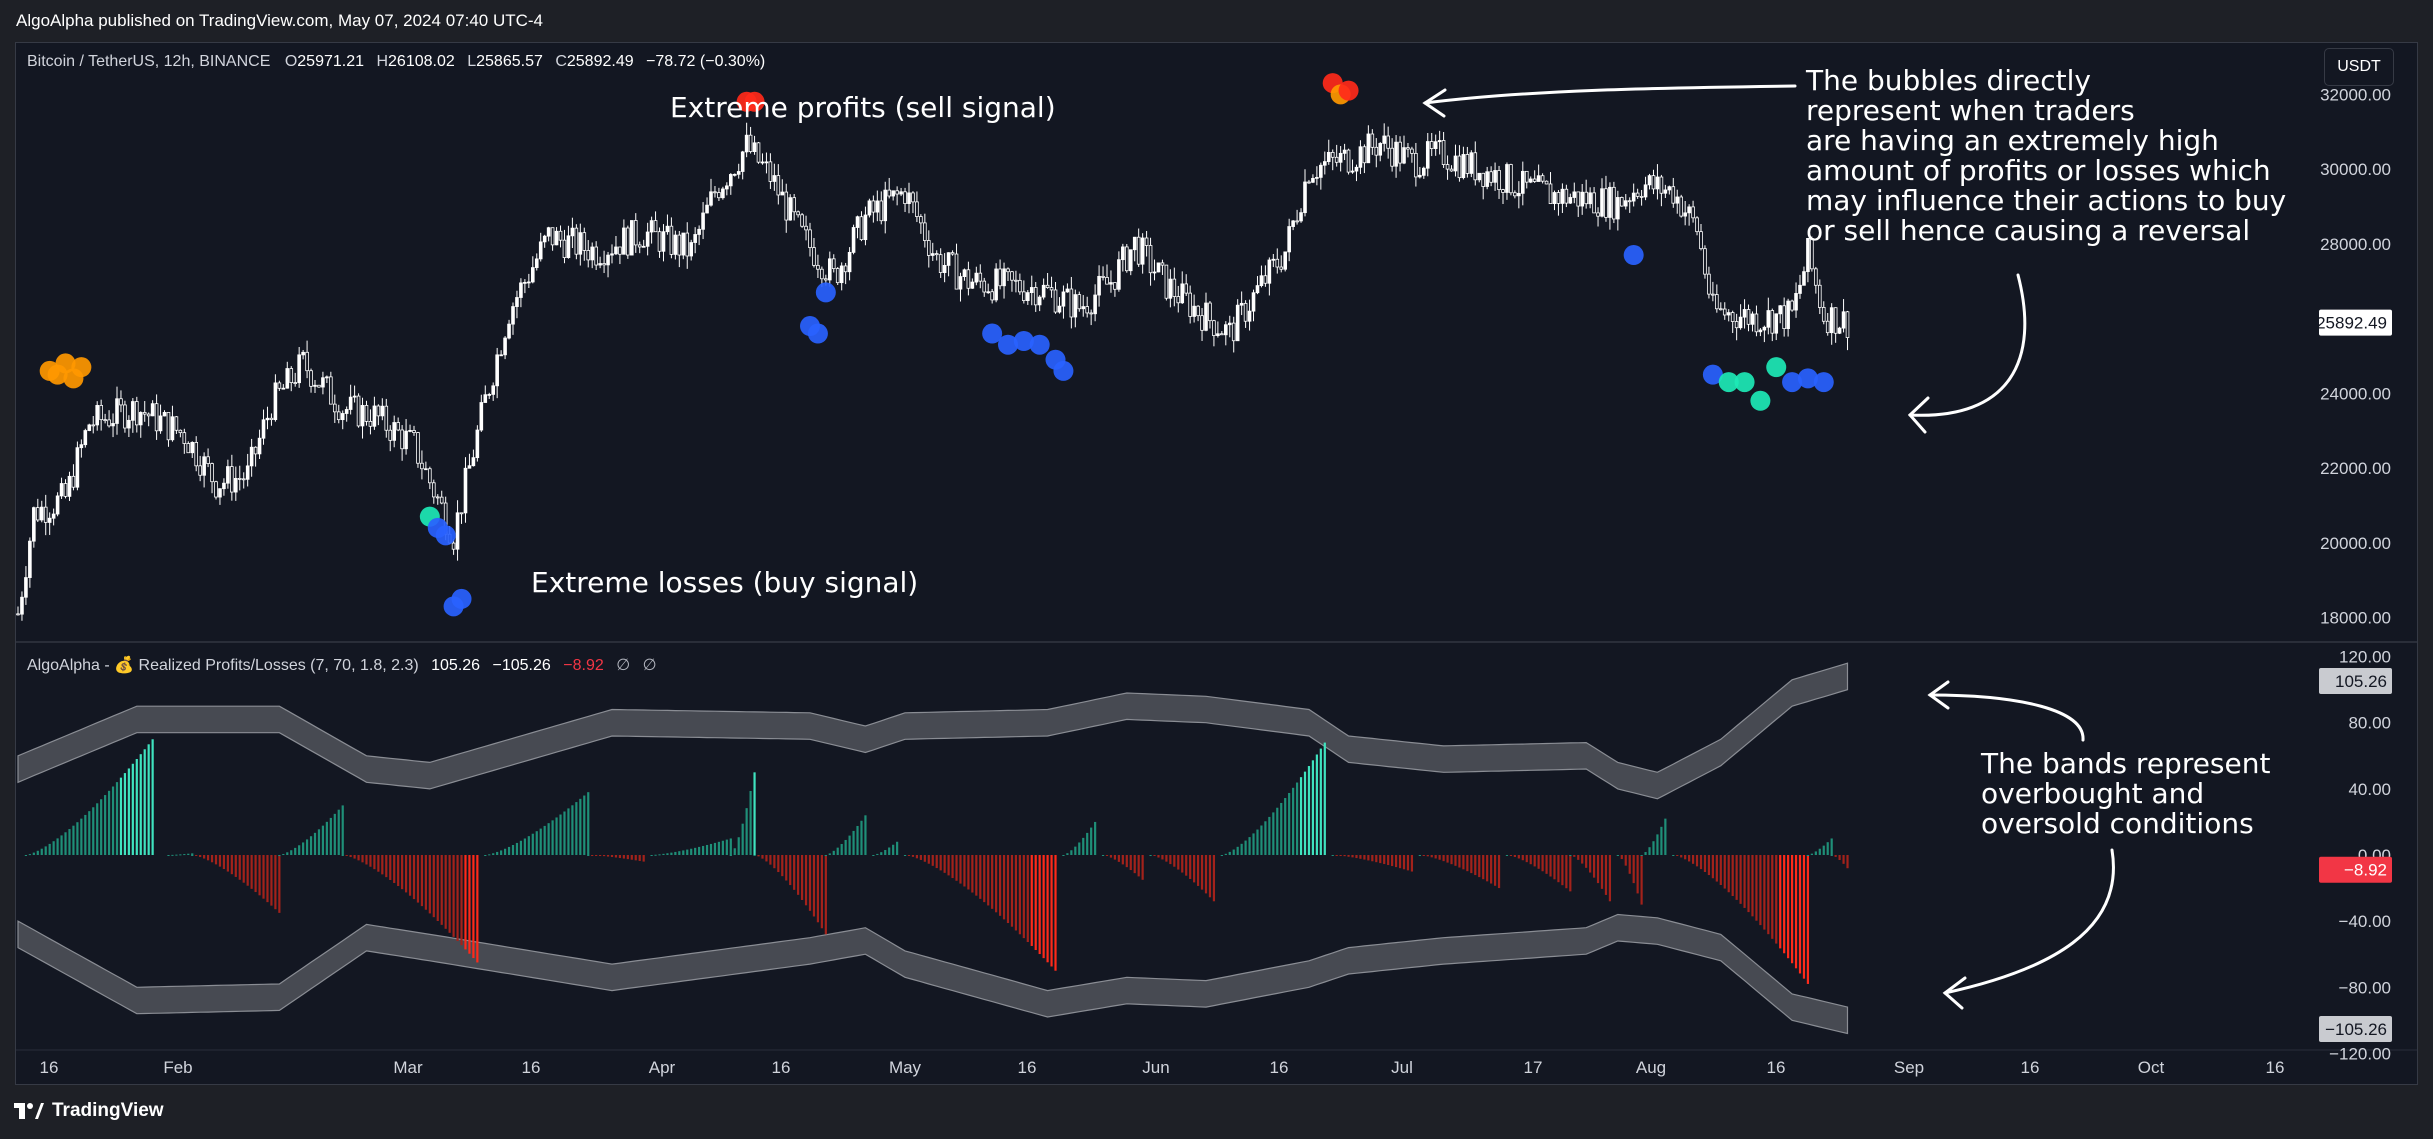  Describe the element at coordinates (2365, 870) in the screenshot. I see `current-value-badge-text: −8.92` at that location.